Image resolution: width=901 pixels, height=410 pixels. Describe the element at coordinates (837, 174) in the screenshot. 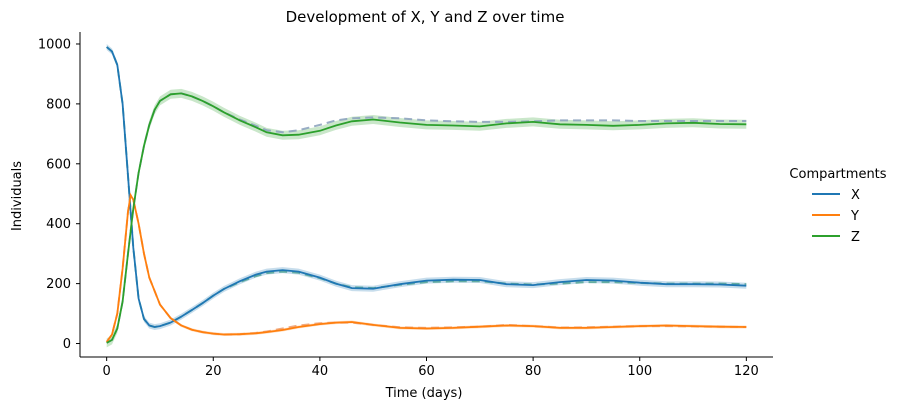

I see `legend-title: Compartments` at that location.